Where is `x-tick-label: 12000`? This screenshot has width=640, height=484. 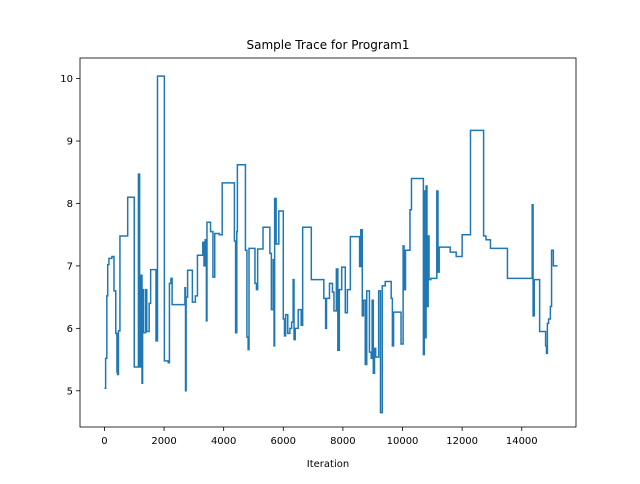 x-tick-label: 12000 is located at coordinates (462, 441).